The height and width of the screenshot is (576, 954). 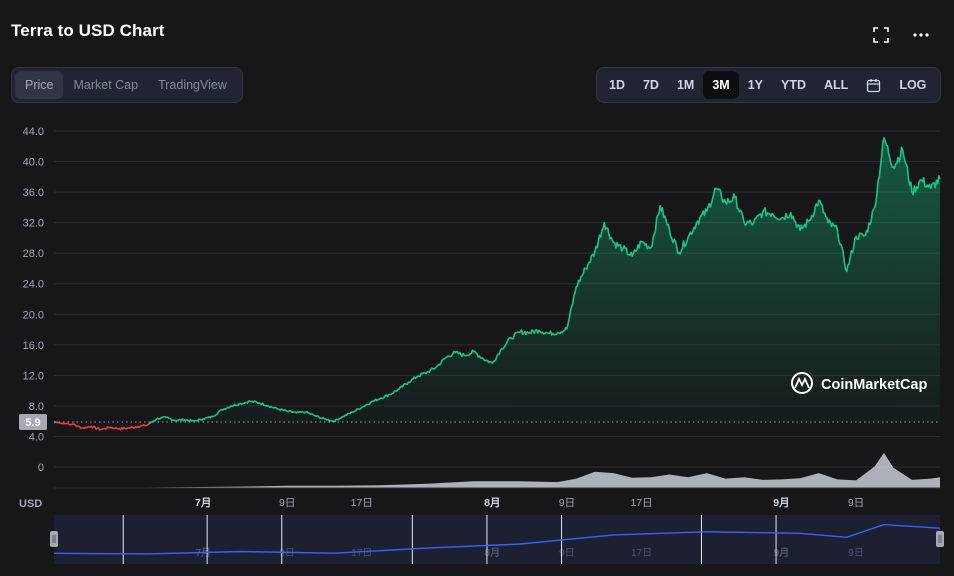 I want to click on tab-tradingview: TradingView, so click(x=192, y=85).